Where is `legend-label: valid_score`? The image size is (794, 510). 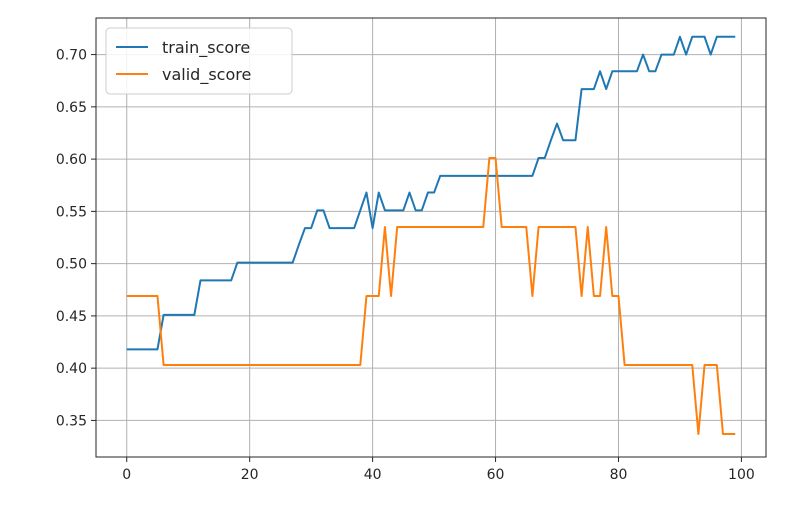 legend-label: valid_score is located at coordinates (206, 75).